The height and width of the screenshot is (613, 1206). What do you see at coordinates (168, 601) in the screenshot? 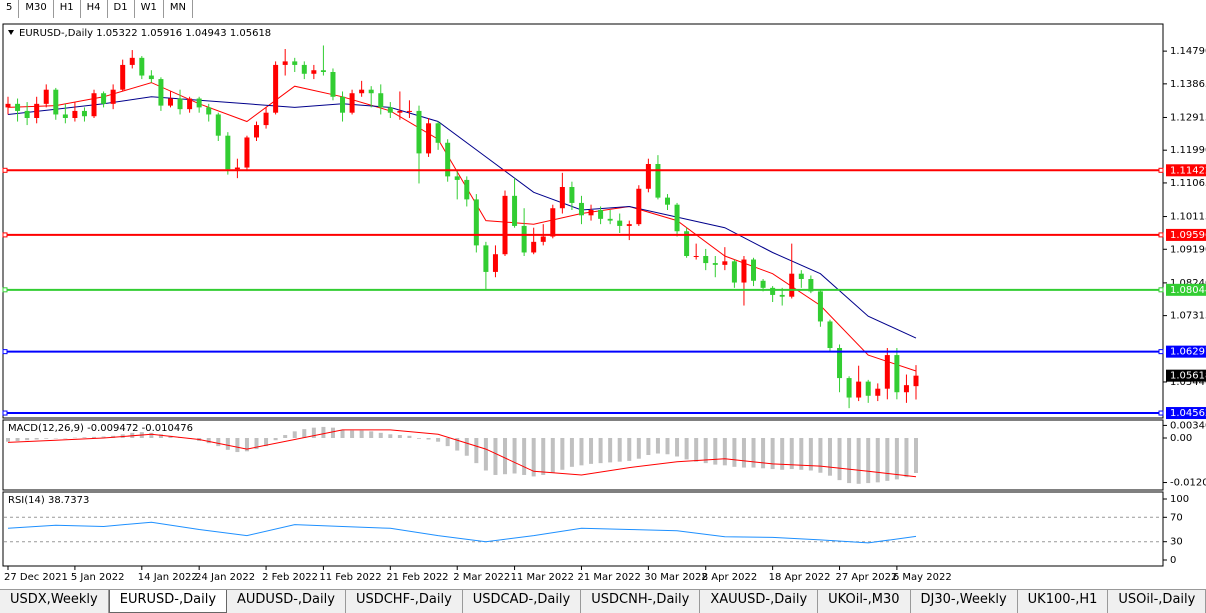
I see `chart-tab: EURUSD-,Daily` at bounding box center [168, 601].